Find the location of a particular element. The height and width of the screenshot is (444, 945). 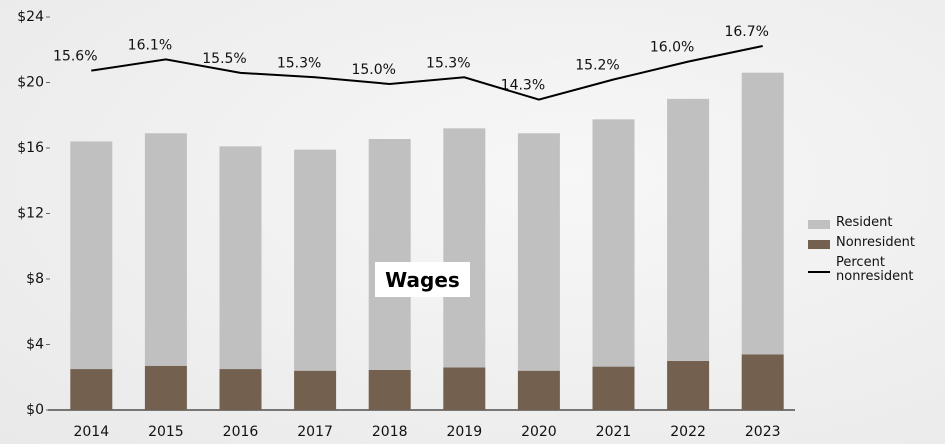

legend-label: Resident is located at coordinates (864, 222).